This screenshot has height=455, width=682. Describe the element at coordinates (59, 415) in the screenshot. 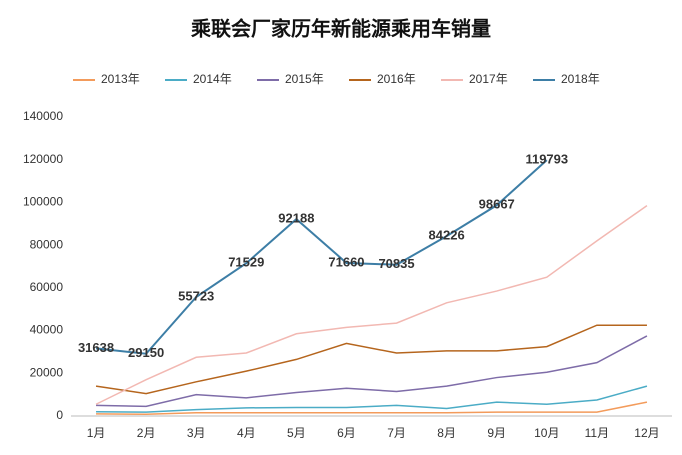

I see `y-tick-label: 0` at that location.